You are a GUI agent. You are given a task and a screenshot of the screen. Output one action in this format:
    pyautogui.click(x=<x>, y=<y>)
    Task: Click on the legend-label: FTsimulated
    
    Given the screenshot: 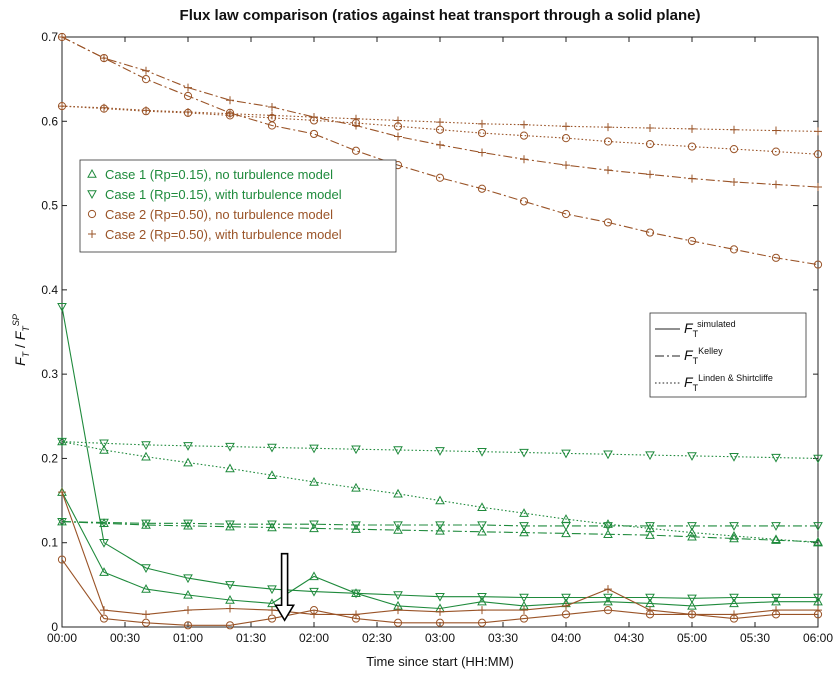 What is the action you would take?
    pyautogui.click(x=710, y=329)
    